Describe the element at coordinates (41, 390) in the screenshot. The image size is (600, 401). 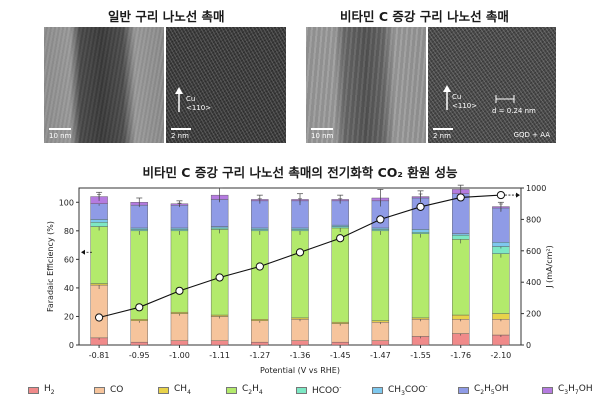
I see `legend-item-h2: H2` at that location.